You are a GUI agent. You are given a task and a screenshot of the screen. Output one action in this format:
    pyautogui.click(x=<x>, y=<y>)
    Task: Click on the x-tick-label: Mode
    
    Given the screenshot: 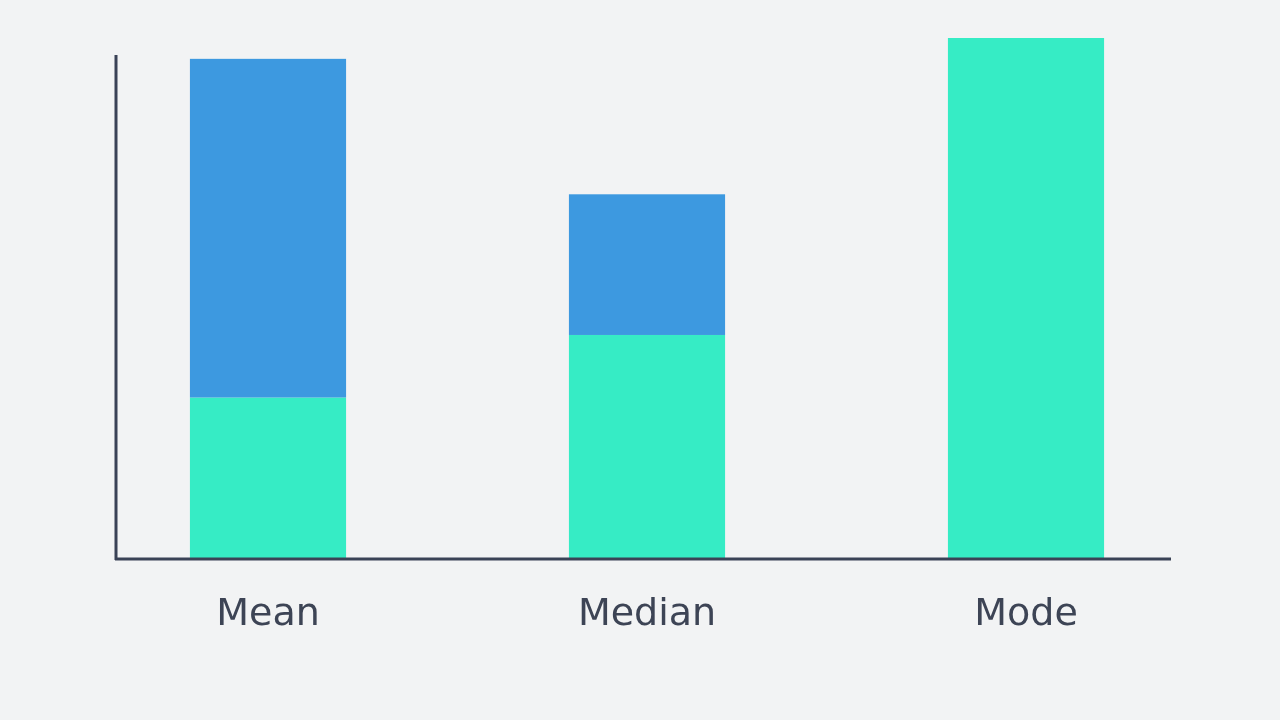 What is the action you would take?
    pyautogui.click(x=1026, y=612)
    